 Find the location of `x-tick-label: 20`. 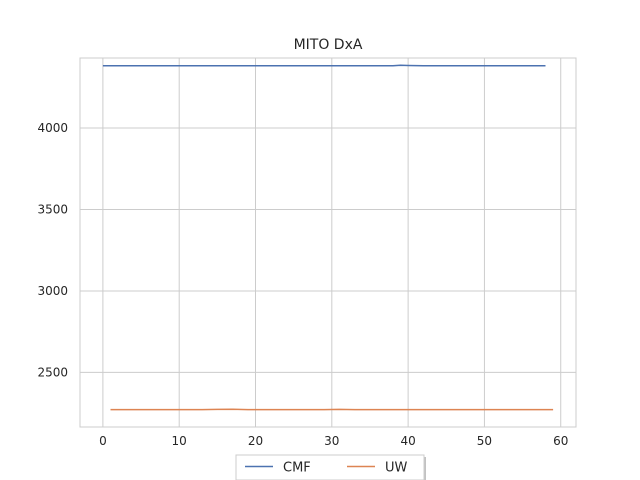

x-tick-label: 20 is located at coordinates (255, 441).